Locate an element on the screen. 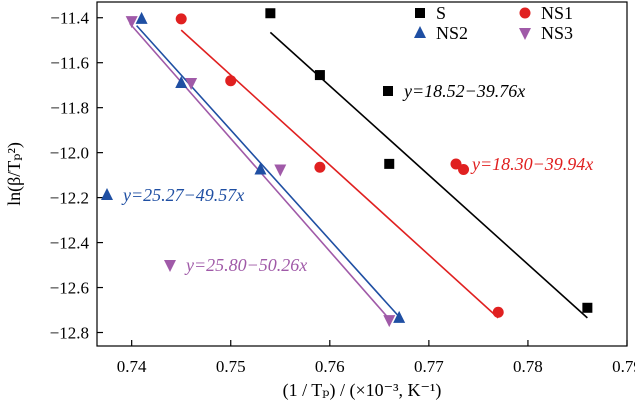 The height and width of the screenshot is (404, 635). x-tick-label: 0.76 is located at coordinates (330, 366).